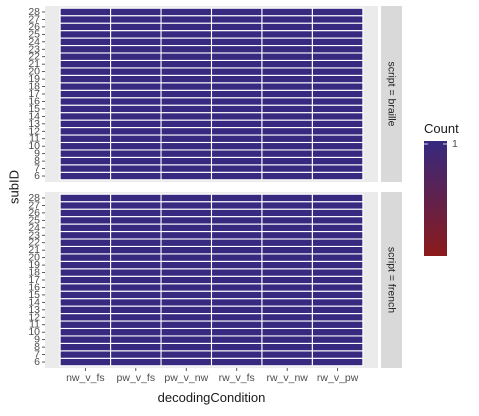  Describe the element at coordinates (435, 198) in the screenshot. I see `legend-colorbar` at that location.